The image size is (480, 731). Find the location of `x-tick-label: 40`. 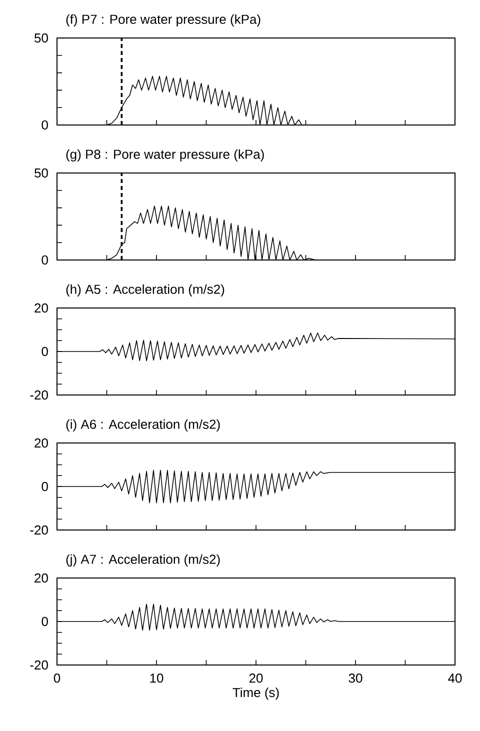

x-tick-label: 40 is located at coordinates (455, 678).